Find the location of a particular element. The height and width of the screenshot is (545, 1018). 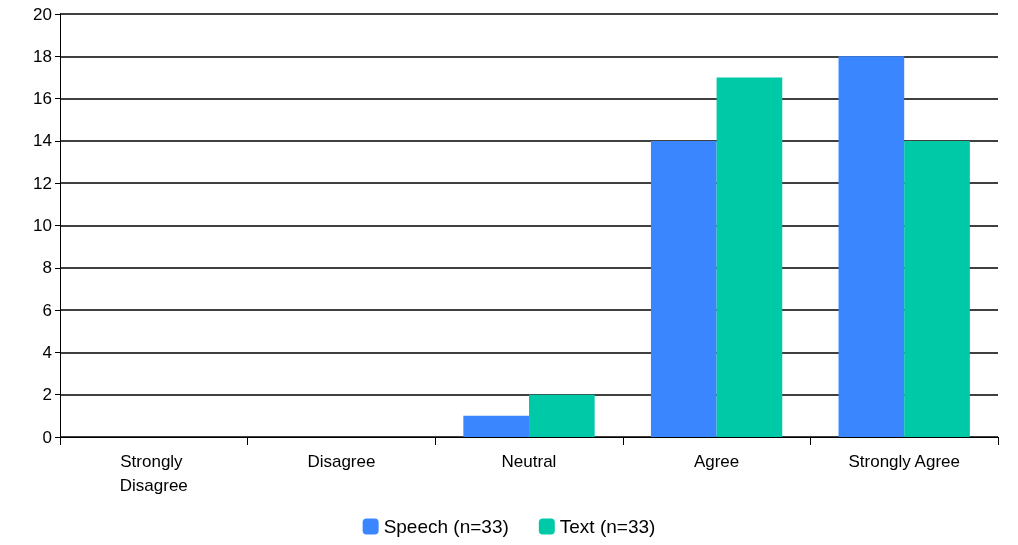

y-tick-label: 10 is located at coordinates (42, 225).